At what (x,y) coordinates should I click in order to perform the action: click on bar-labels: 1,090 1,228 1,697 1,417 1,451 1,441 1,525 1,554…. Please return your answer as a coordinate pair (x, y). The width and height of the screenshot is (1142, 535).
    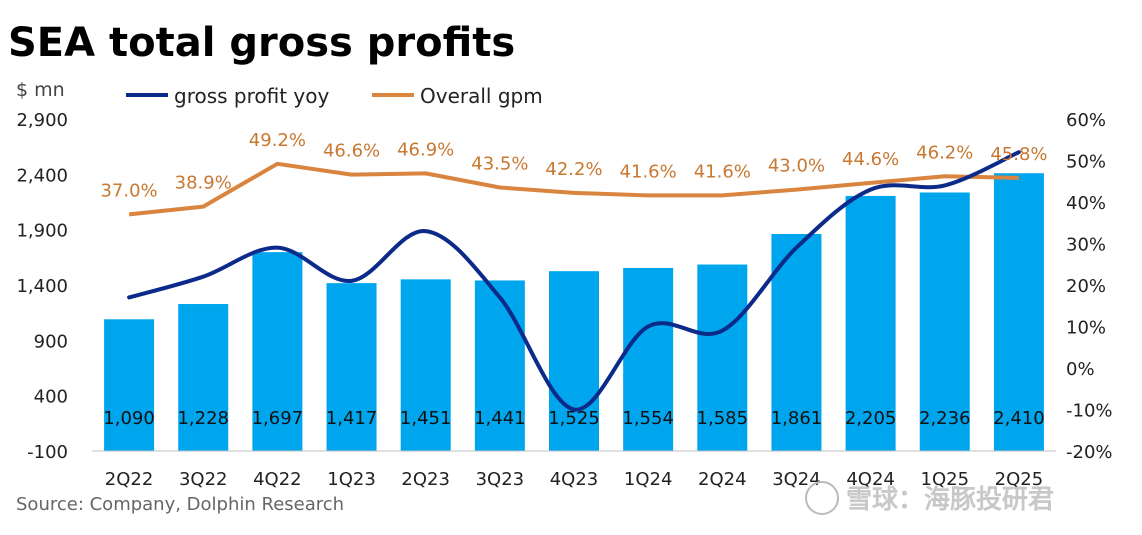
    Looking at the image, I should click on (573, 418).